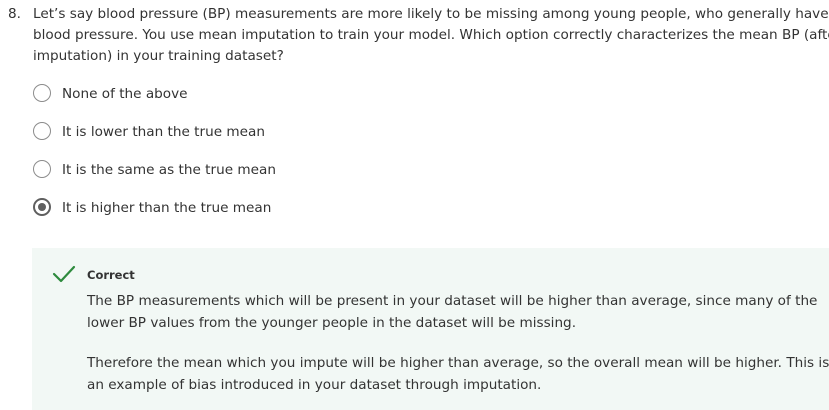 This screenshot has height=410, width=829. Describe the element at coordinates (163, 132) in the screenshot. I see `option-label: It is lower than the true mean` at that location.